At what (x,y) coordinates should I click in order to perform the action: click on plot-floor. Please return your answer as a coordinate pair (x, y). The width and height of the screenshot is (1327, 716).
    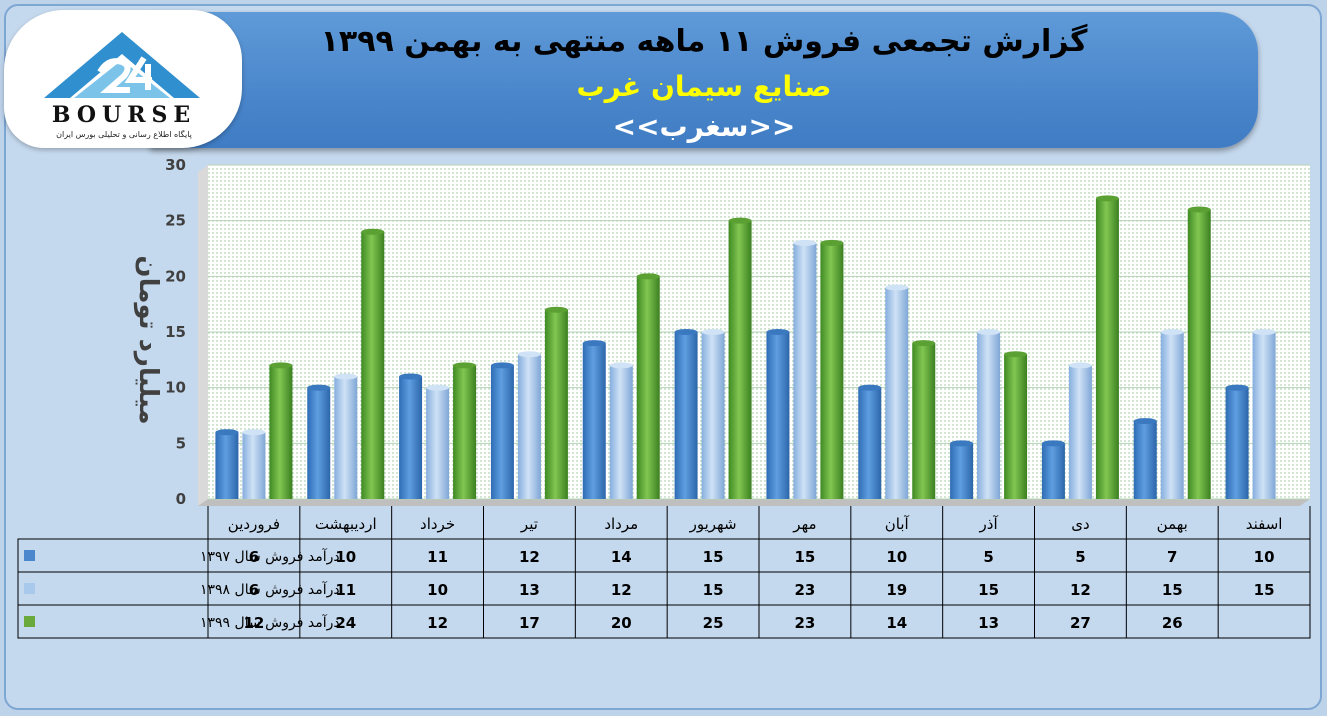
    Looking at the image, I should click on (754, 502).